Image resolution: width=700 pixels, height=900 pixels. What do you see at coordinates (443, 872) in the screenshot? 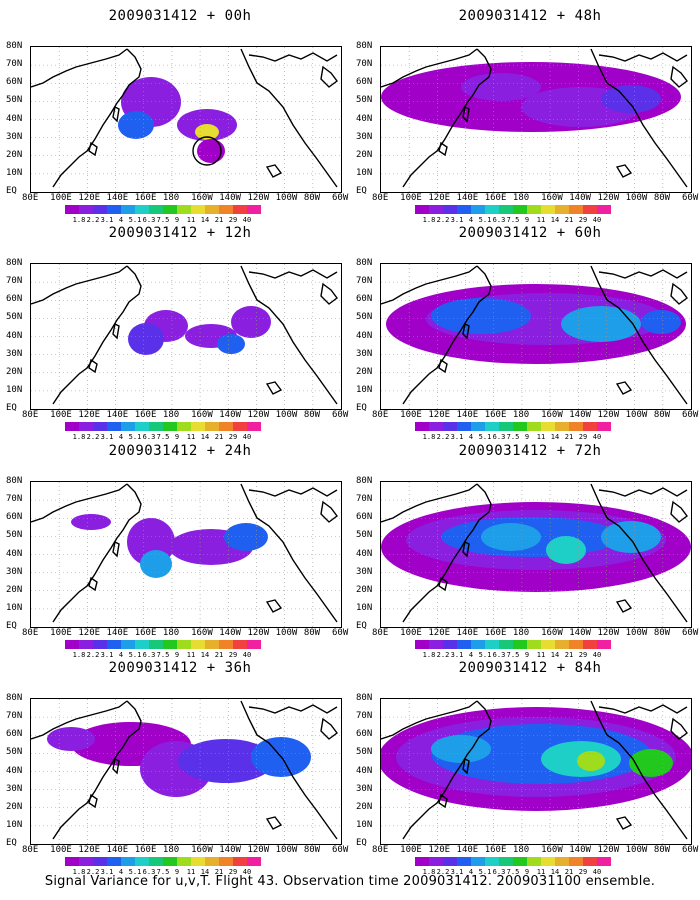
I see `colorbar-level-label: 2.2` at bounding box center [443, 872].